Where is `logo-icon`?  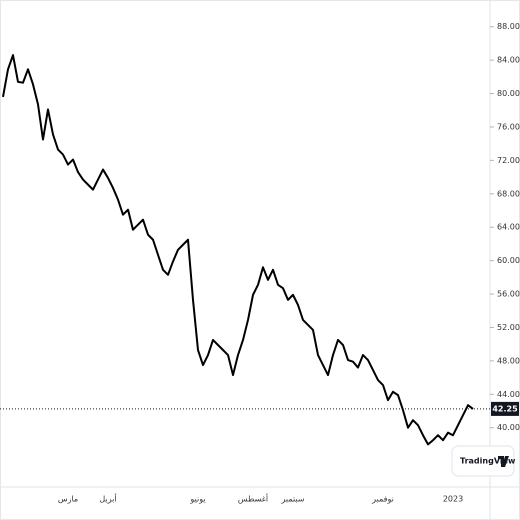 logo-icon is located at coordinates (503, 461).